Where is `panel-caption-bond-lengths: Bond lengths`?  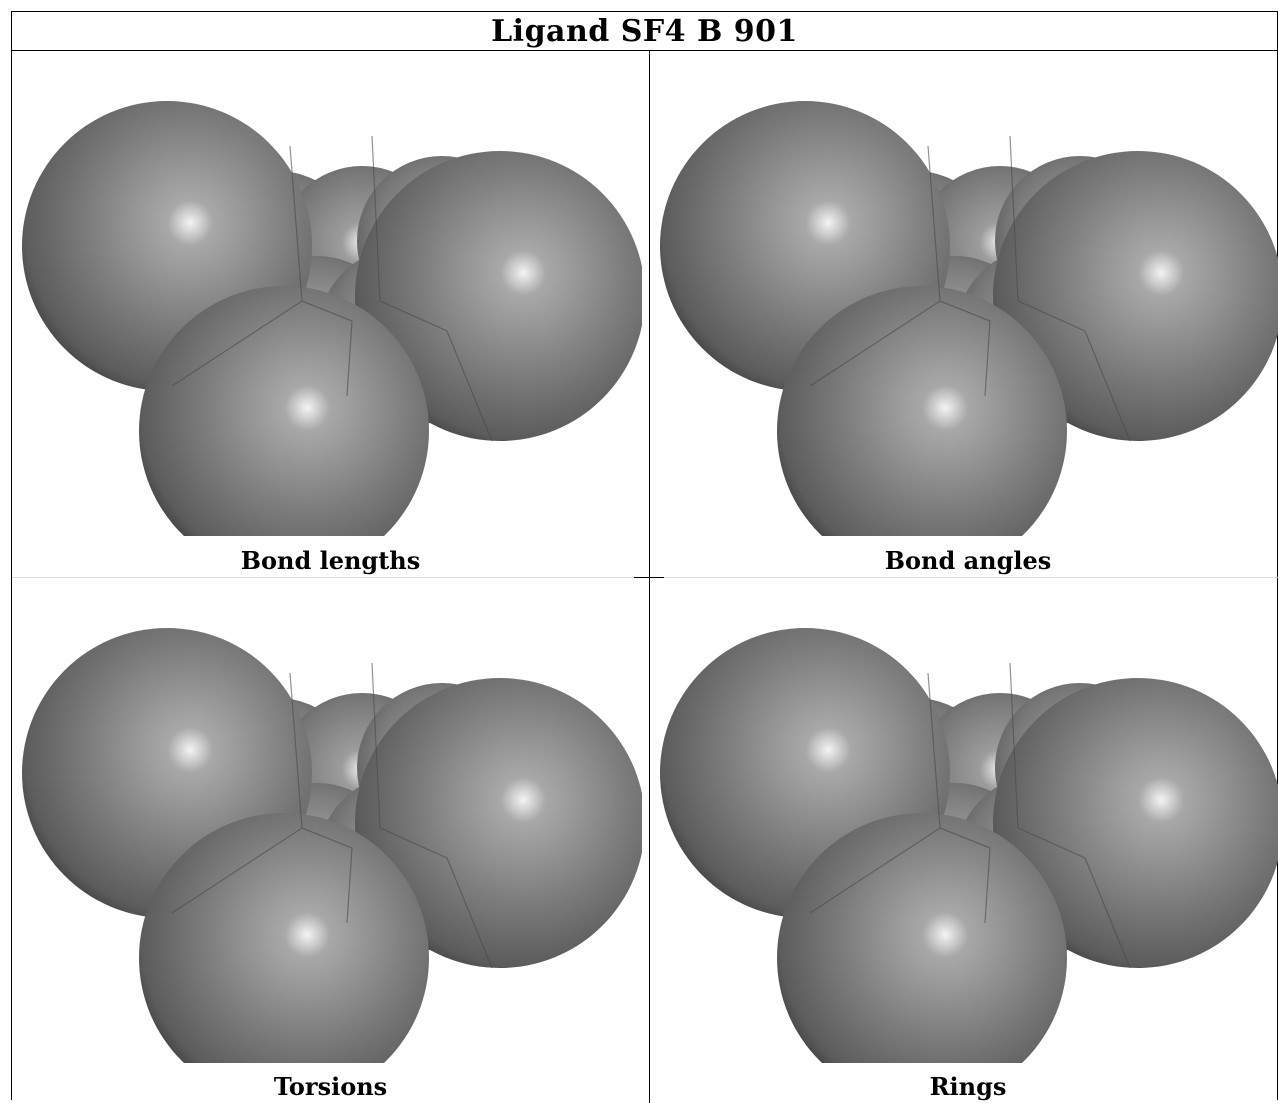 panel-caption-bond-lengths: Bond lengths is located at coordinates (330, 560).